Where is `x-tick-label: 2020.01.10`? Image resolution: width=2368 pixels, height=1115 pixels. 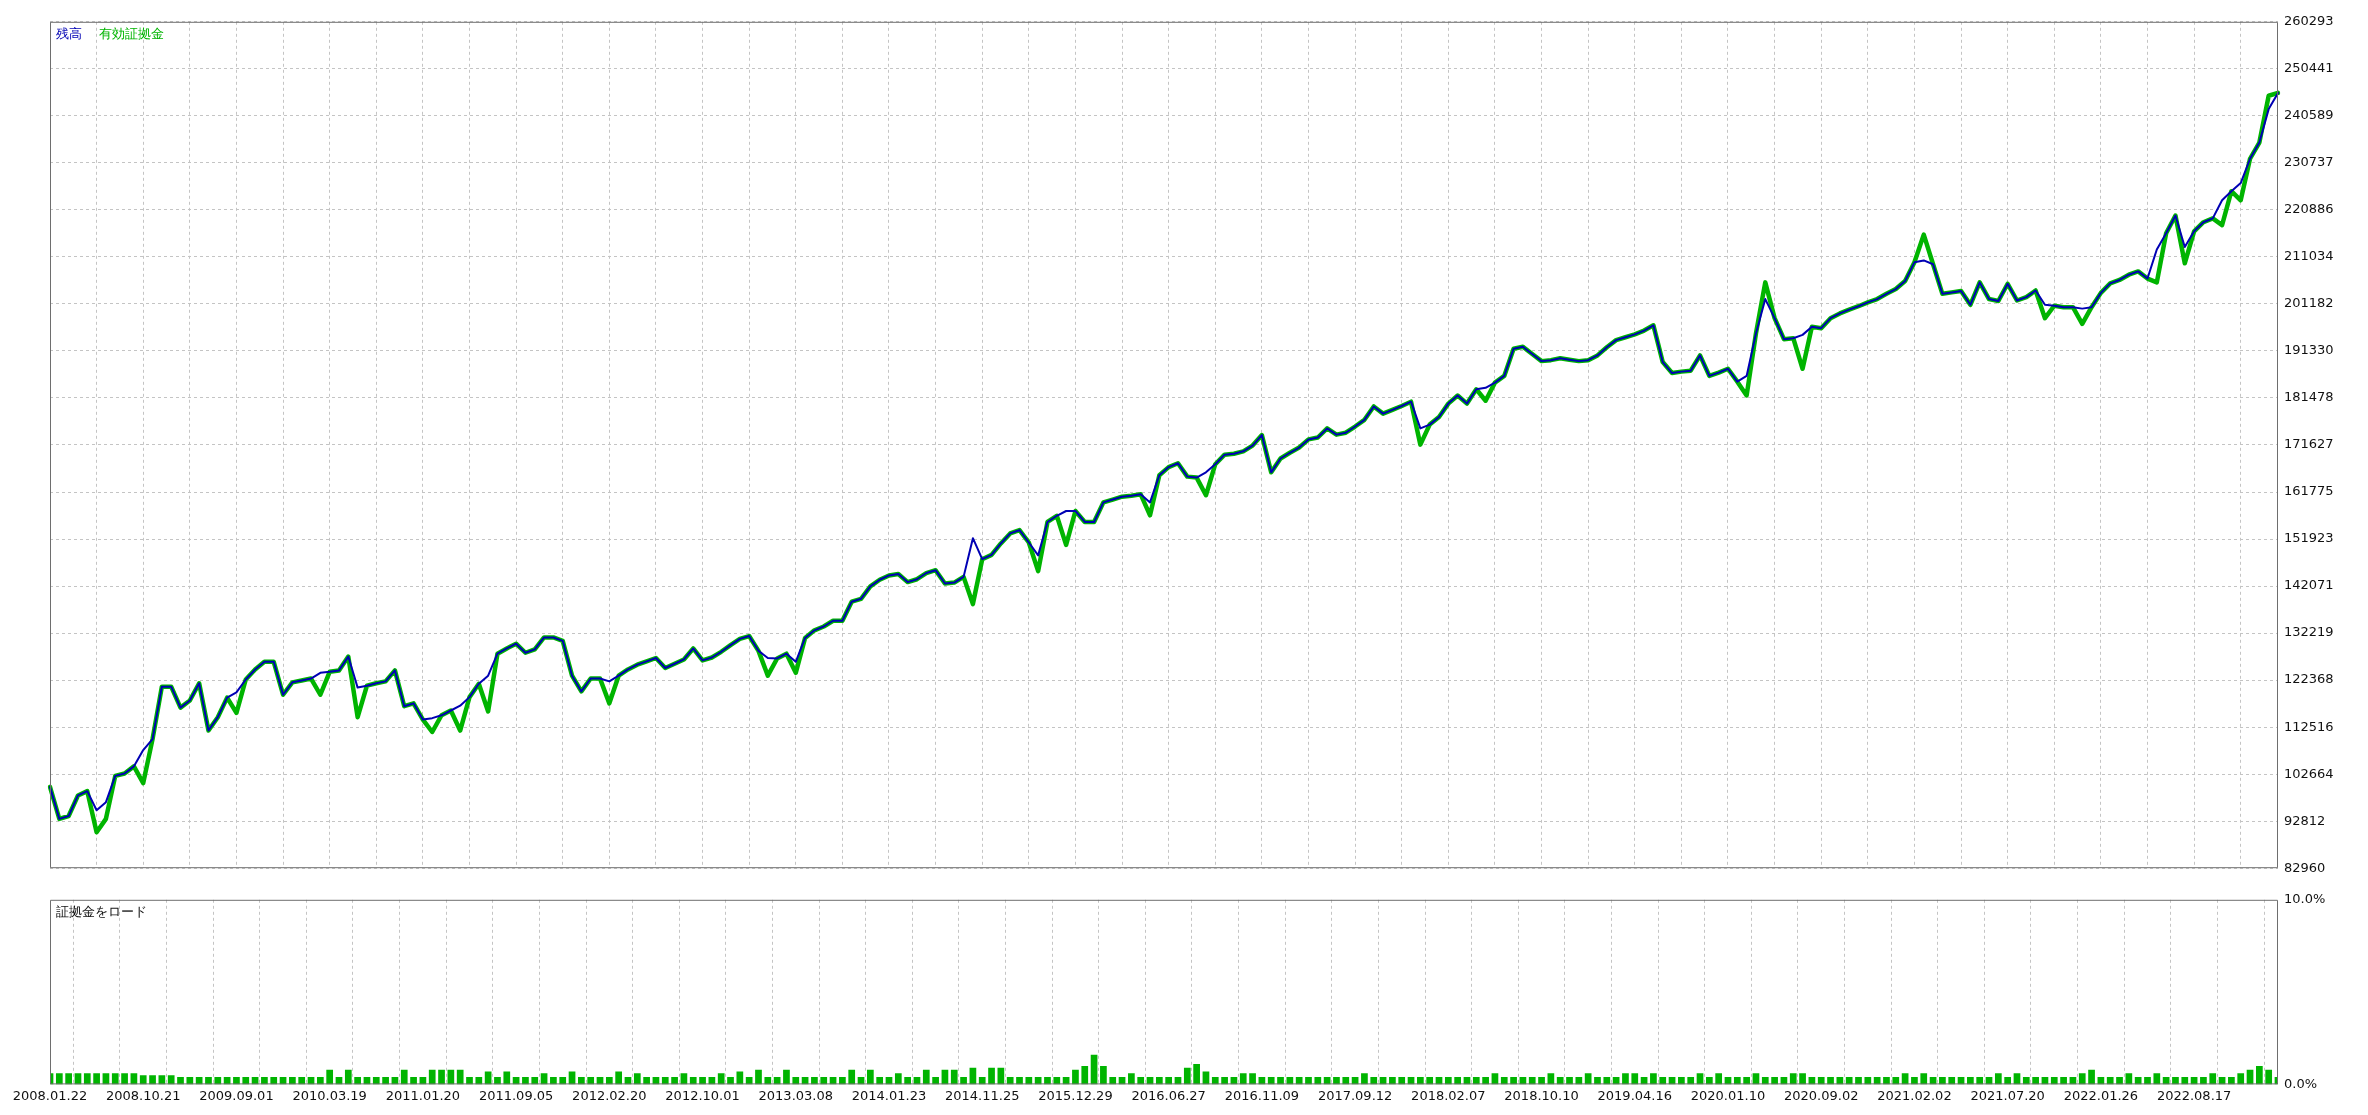 x-tick-label: 2020.01.10 is located at coordinates (1728, 1095).